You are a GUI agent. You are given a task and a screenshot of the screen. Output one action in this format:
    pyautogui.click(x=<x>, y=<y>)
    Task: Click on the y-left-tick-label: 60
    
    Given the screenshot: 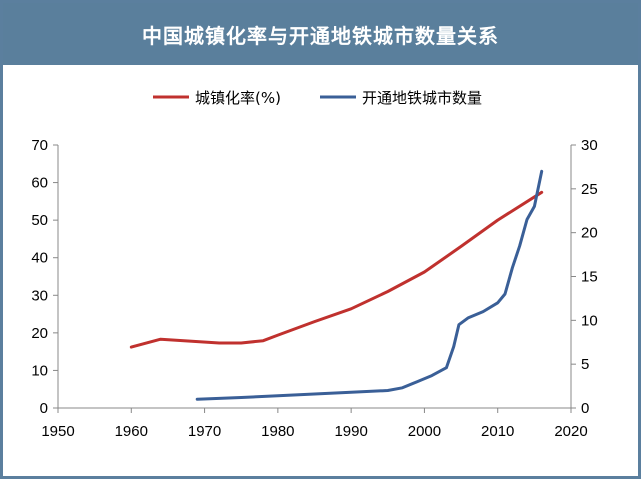 What is the action you would take?
    pyautogui.click(x=39, y=183)
    